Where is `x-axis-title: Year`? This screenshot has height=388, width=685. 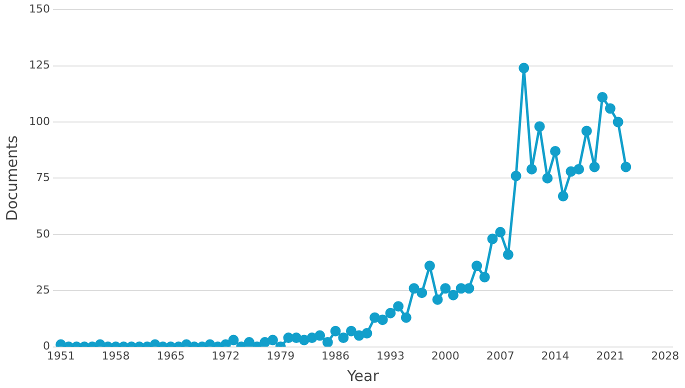 x-axis-title: Year is located at coordinates (363, 375).